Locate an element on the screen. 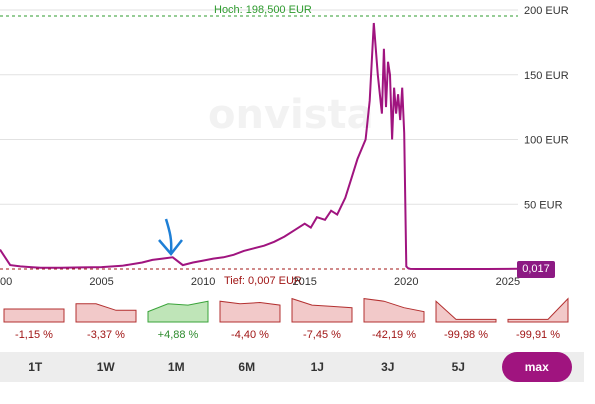  x-tick-label: 2005 is located at coordinates (101, 282).